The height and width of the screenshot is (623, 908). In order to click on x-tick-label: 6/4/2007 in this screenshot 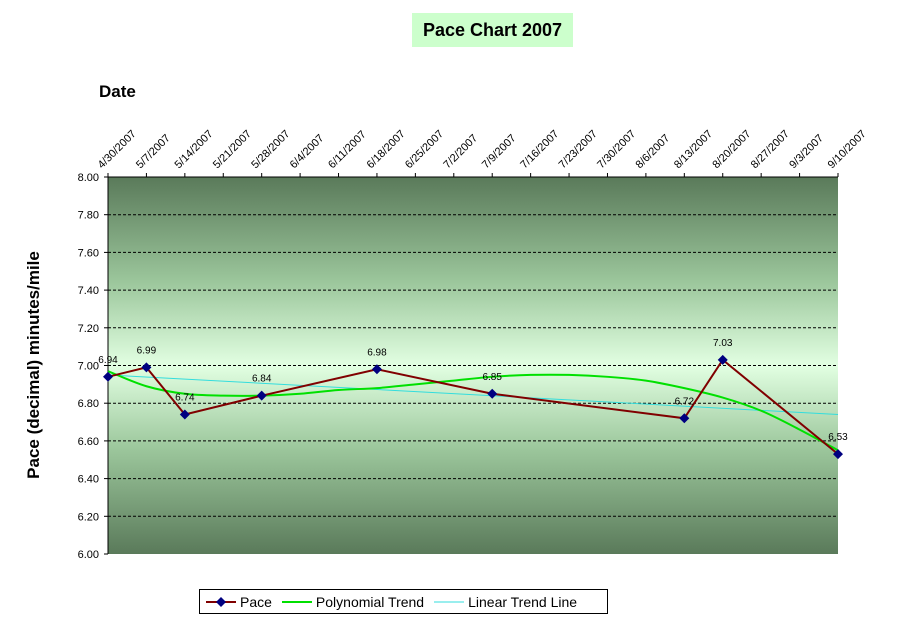, I will do `click(307, 151)`.